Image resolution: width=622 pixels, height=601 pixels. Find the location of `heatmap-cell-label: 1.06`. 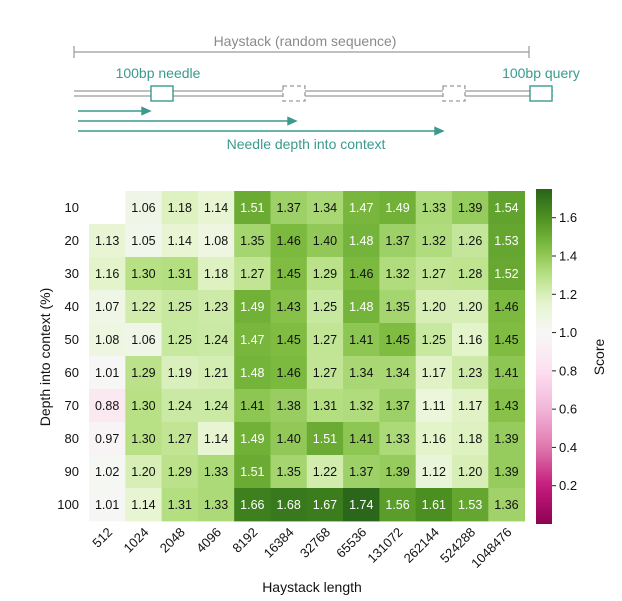

heatmap-cell-label: 1.06 is located at coordinates (143, 208).